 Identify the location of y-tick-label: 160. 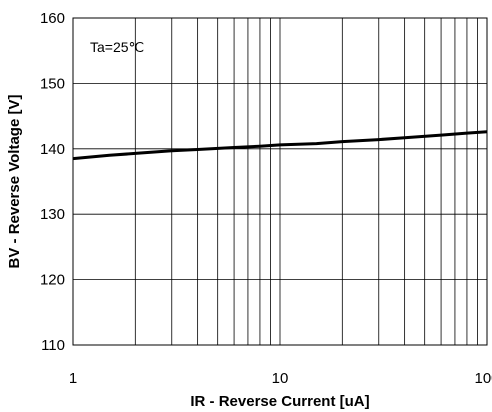
(52, 18).